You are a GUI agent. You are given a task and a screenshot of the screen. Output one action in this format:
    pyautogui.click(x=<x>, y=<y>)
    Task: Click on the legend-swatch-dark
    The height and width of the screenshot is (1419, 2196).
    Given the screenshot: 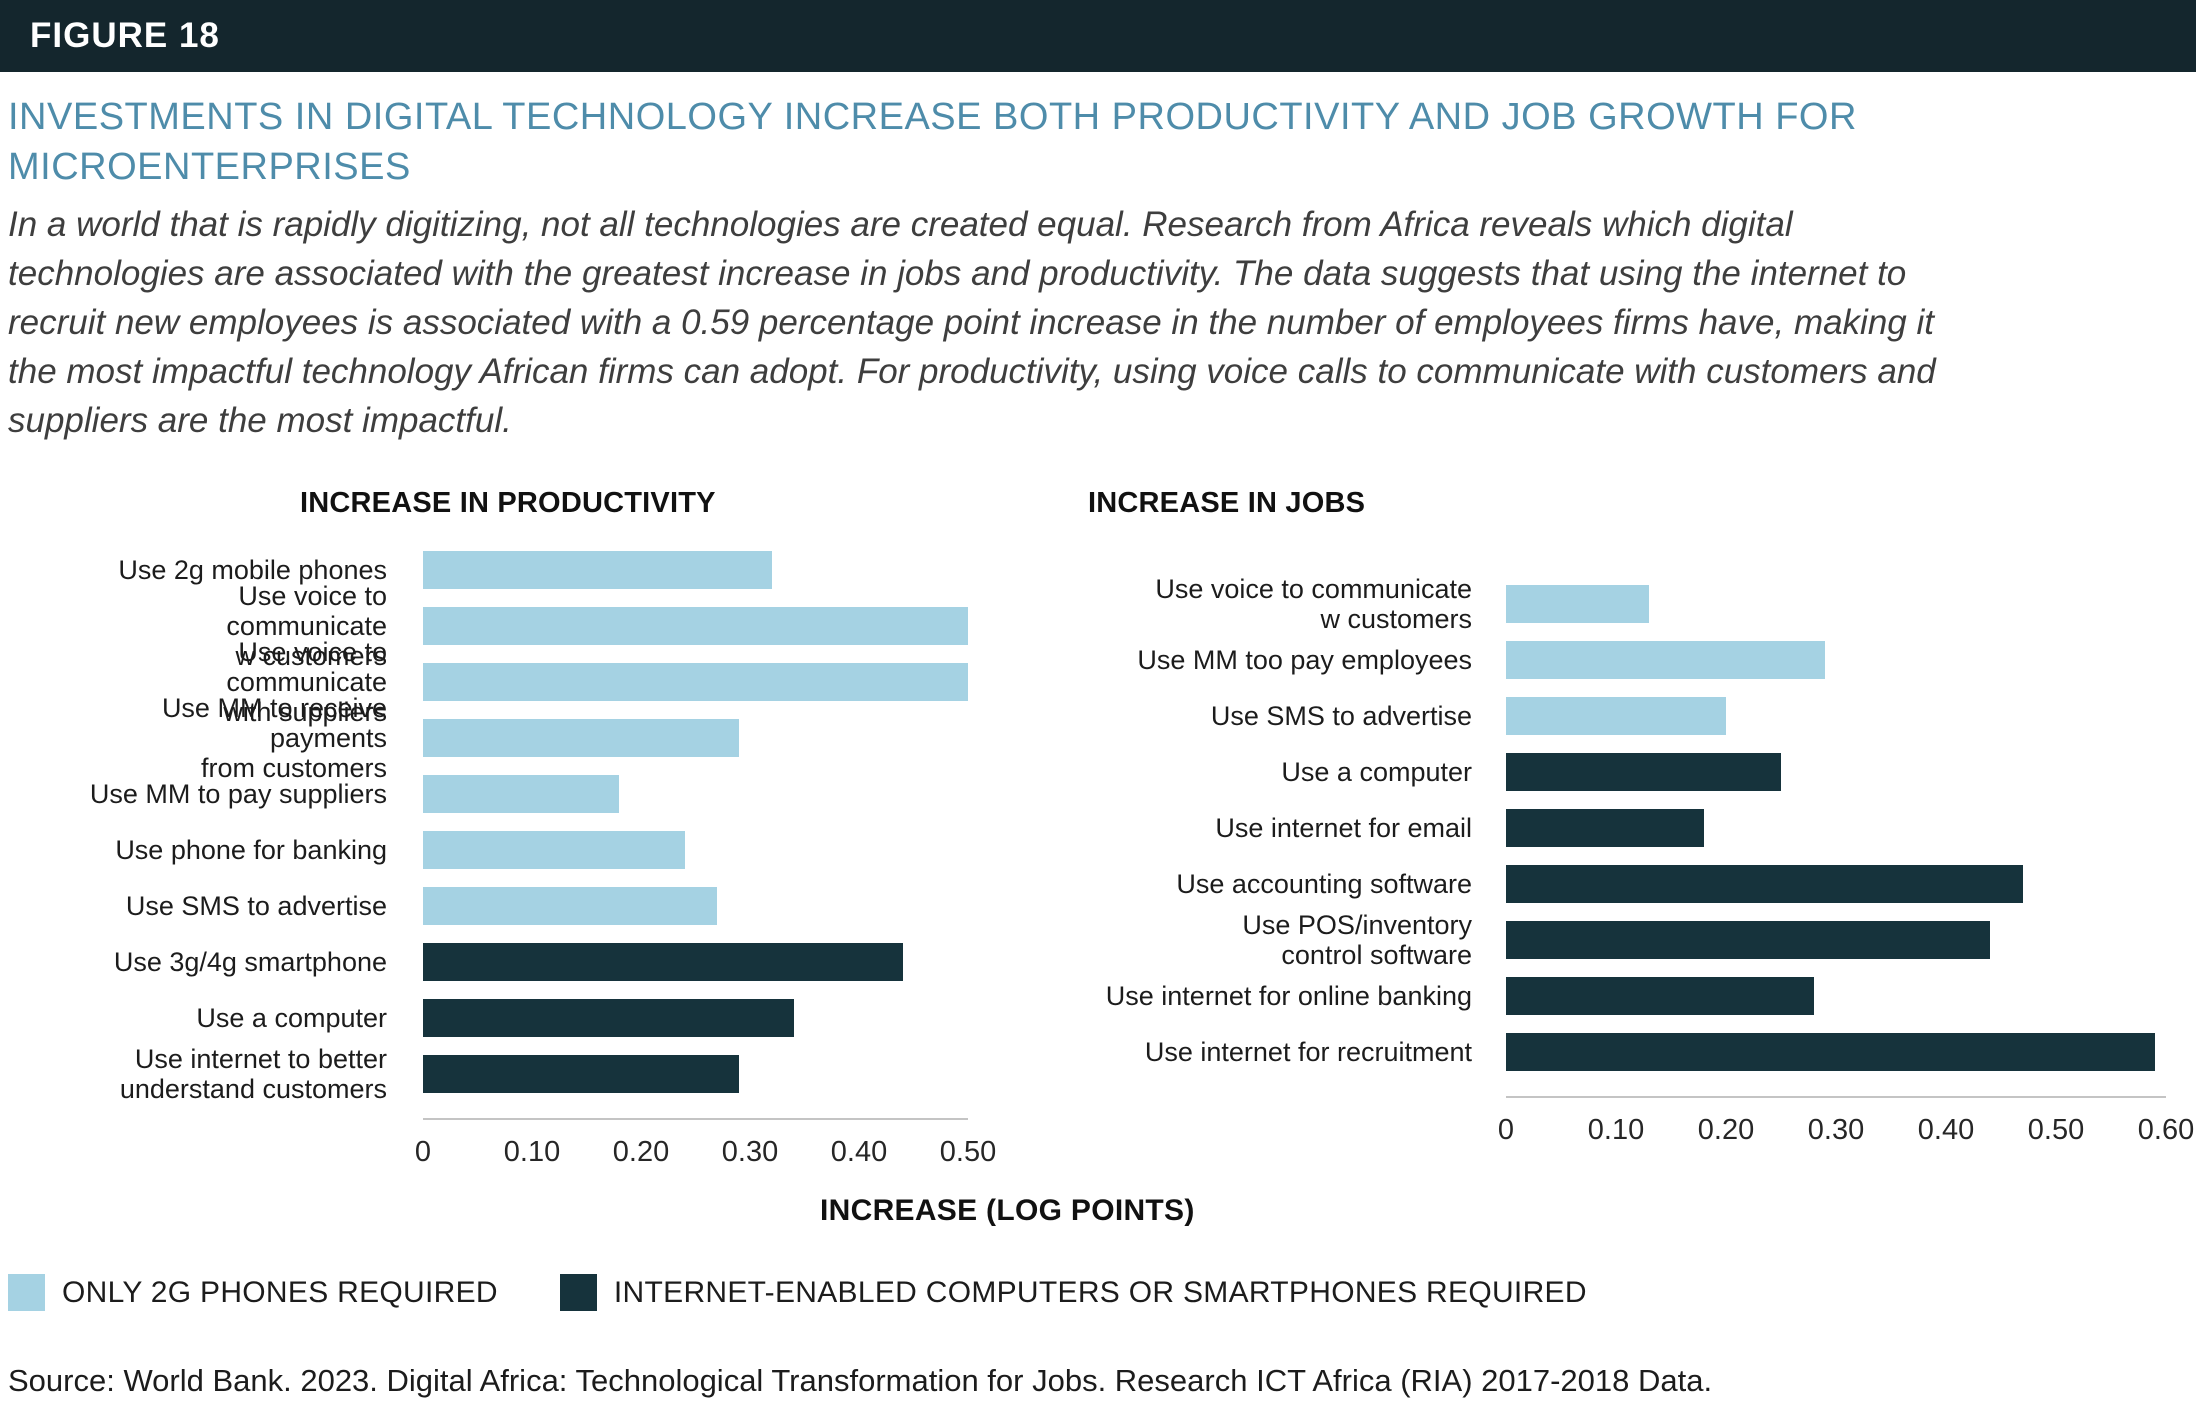 What is the action you would take?
    pyautogui.click(x=578, y=1293)
    